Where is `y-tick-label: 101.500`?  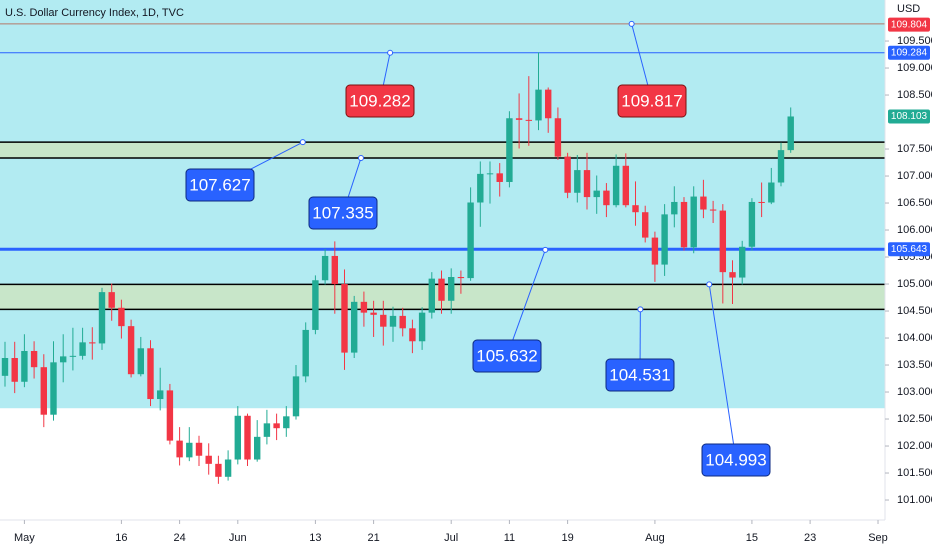
y-tick-label: 101.500 is located at coordinates (914, 473).